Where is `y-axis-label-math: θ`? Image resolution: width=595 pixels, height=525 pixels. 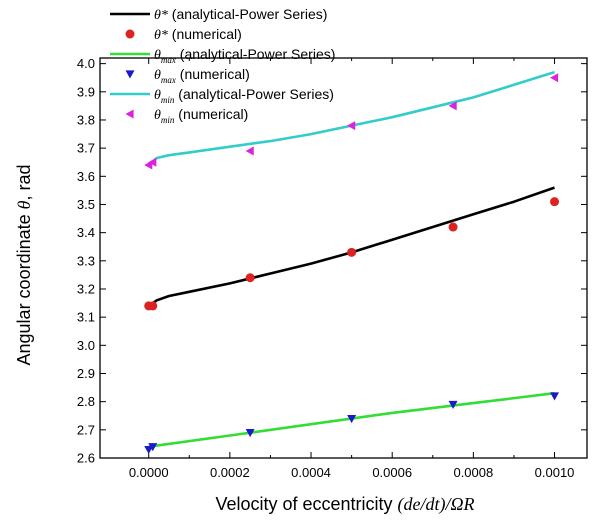
y-axis-label-math: θ is located at coordinates (24, 204).